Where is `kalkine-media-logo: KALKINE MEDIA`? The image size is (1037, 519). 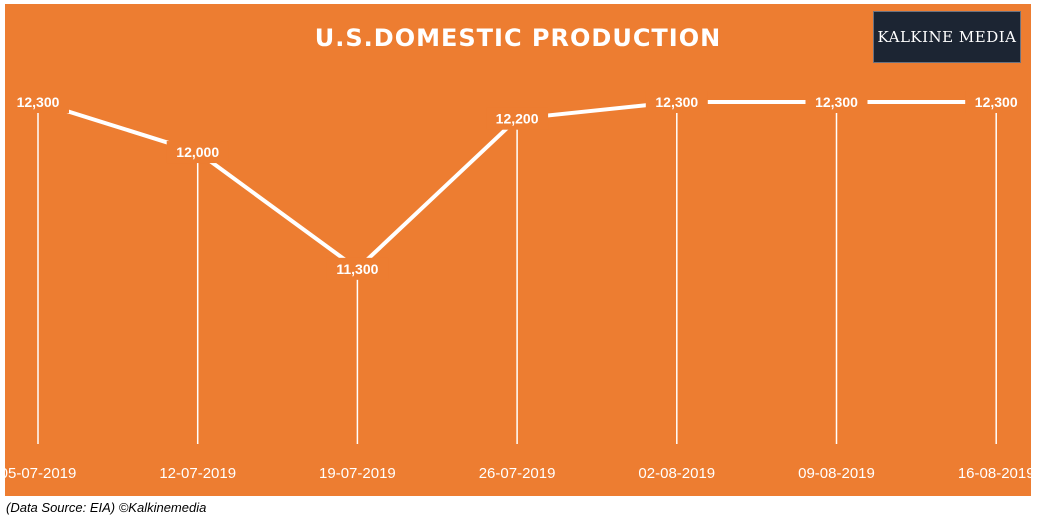
kalkine-media-logo: KALKINE MEDIA is located at coordinates (947, 37).